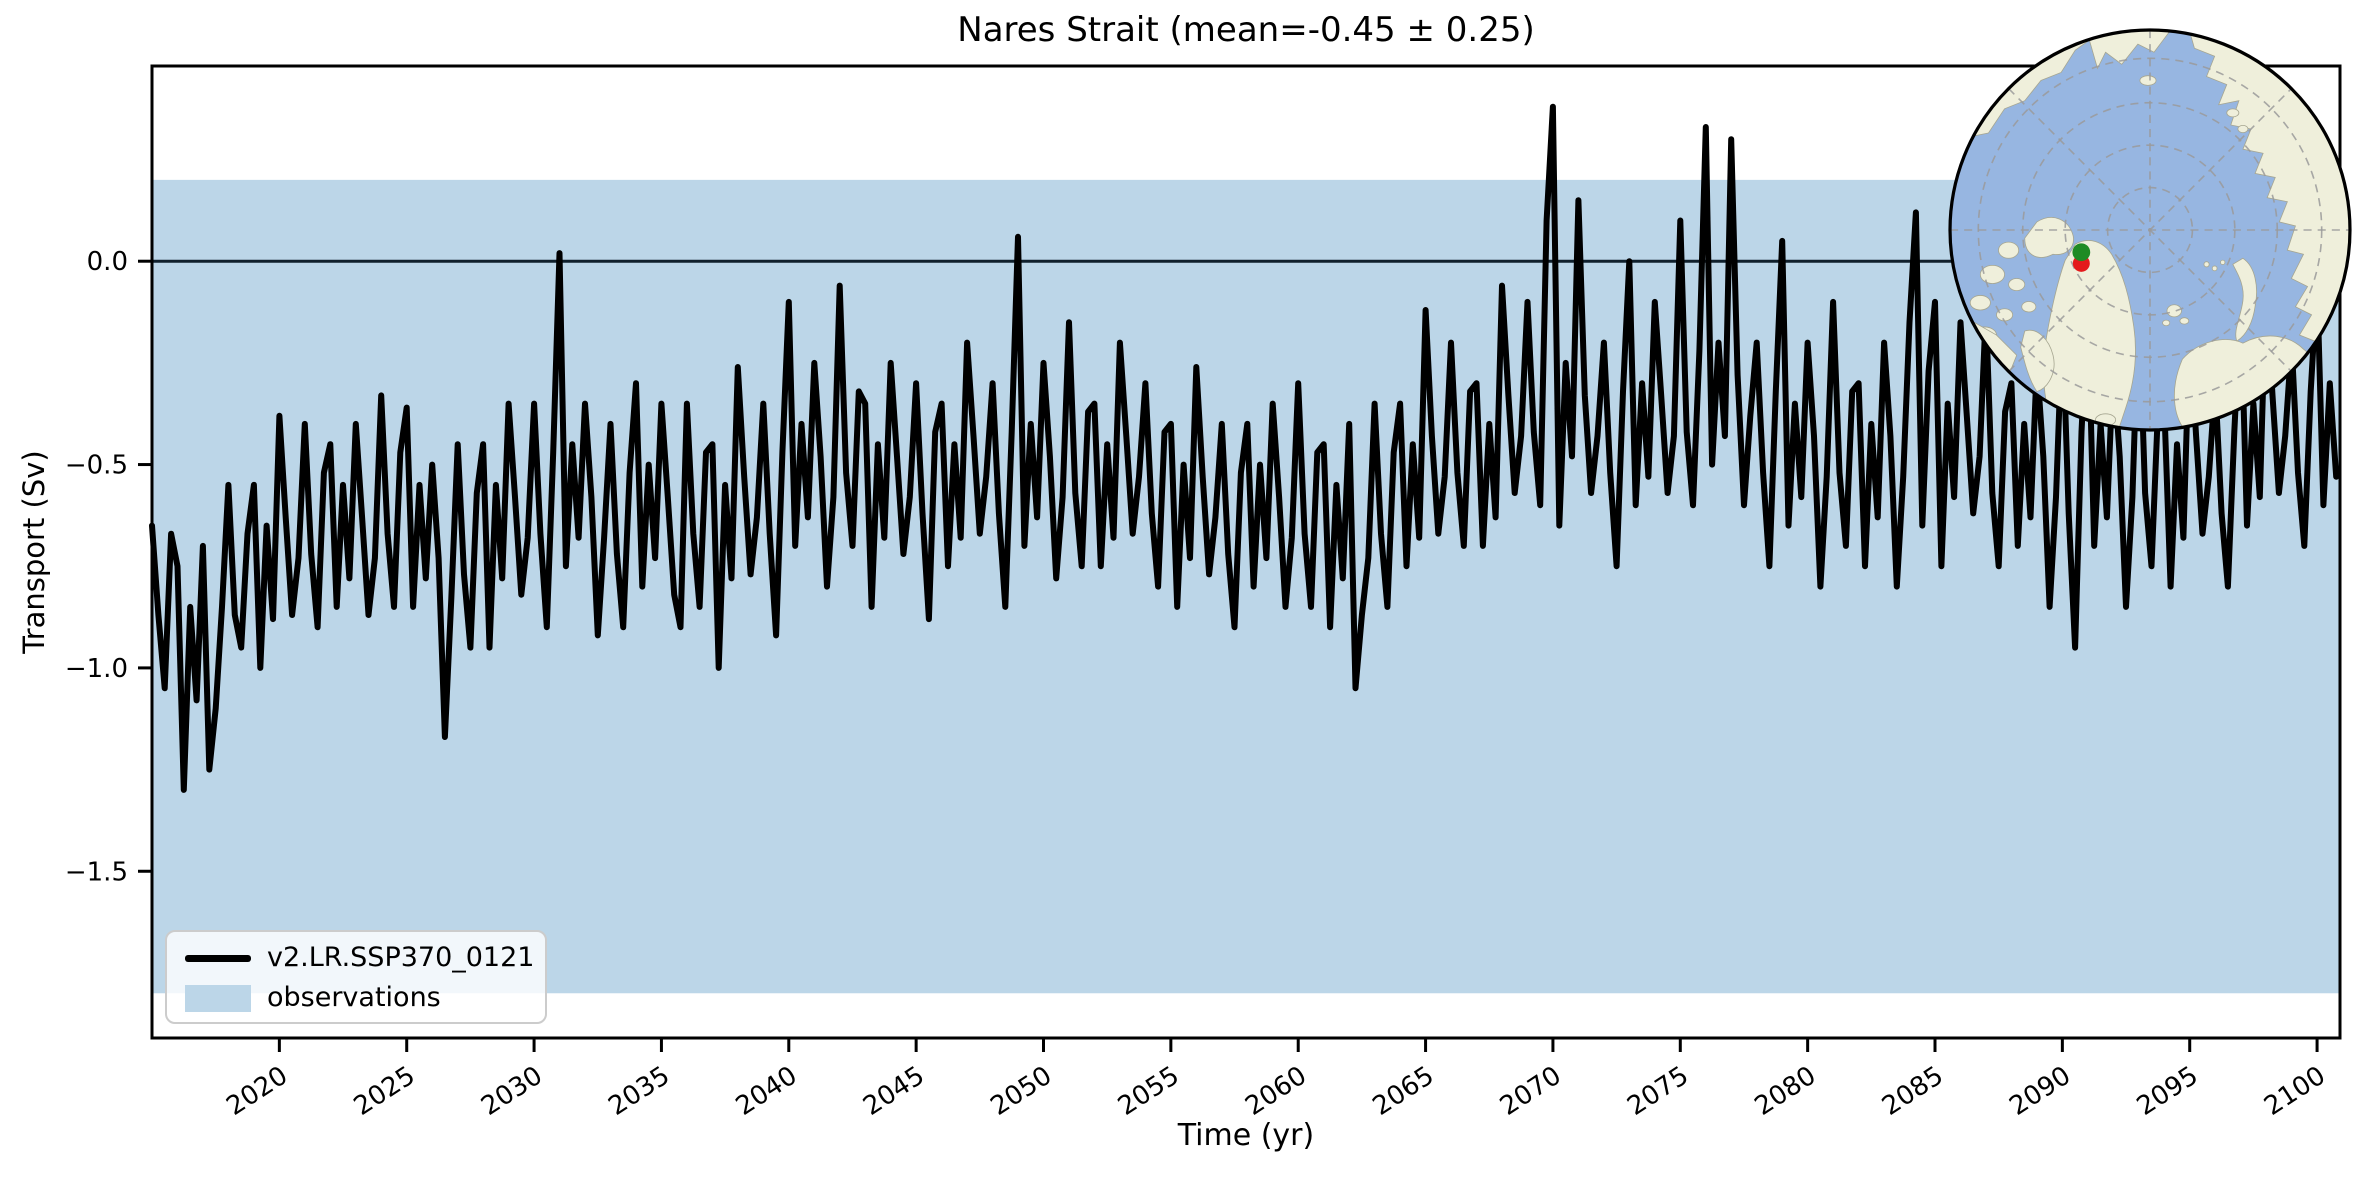  I want to click on legend-entry-series: v2.LR.SSP370_0121, so click(365, 958).